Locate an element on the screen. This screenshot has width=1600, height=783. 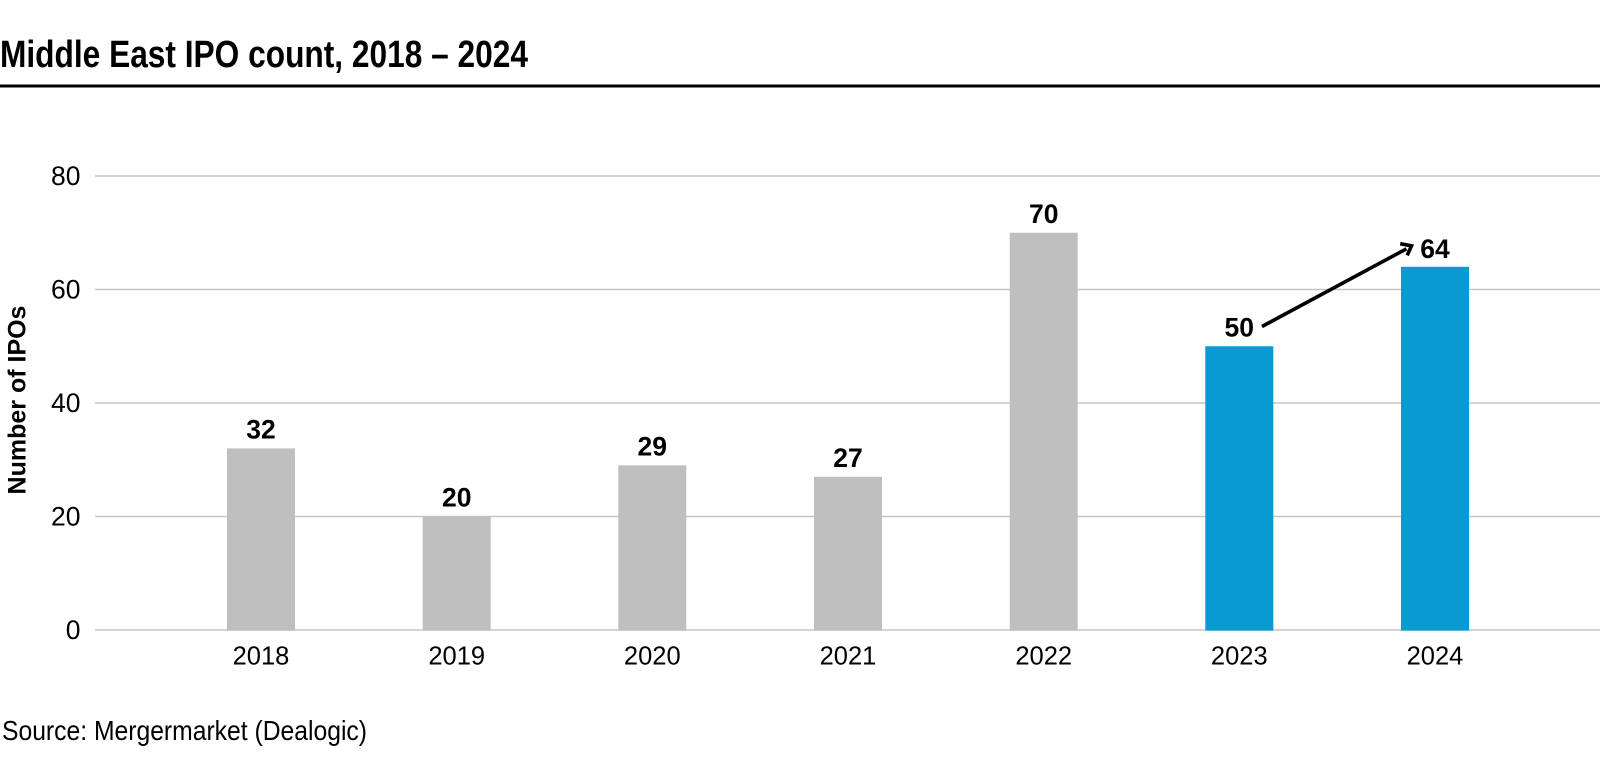
svg-text: Number of IPOs is located at coordinates (18, 400).